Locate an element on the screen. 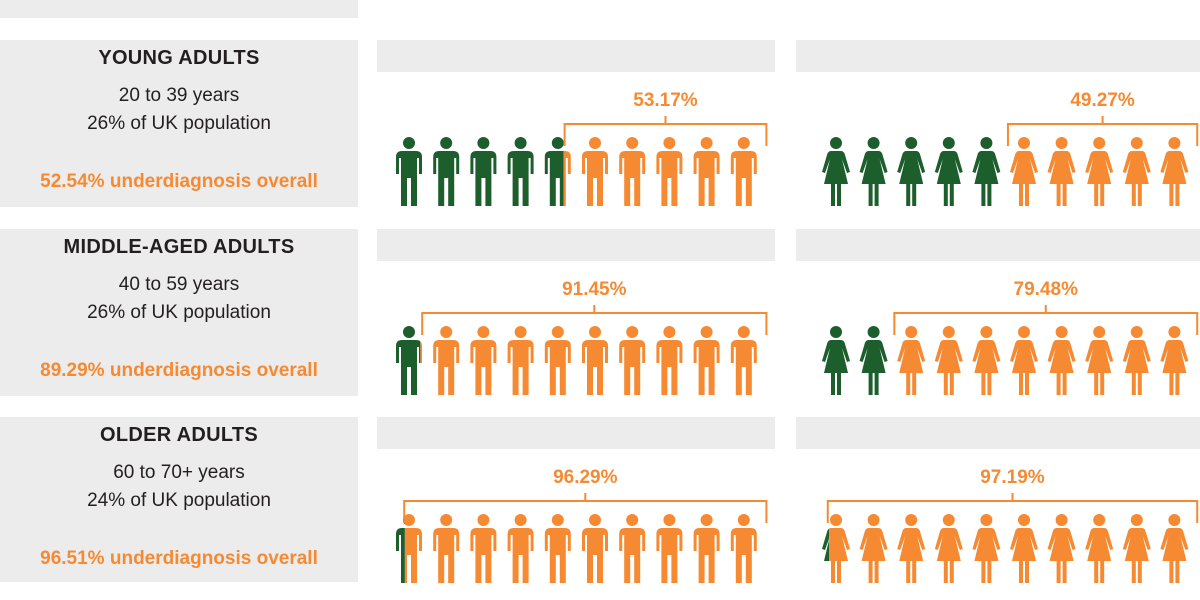 Image resolution: width=1200 pixels, height=600 pixels. male-chart-2-header-panel is located at coordinates (576, 245).